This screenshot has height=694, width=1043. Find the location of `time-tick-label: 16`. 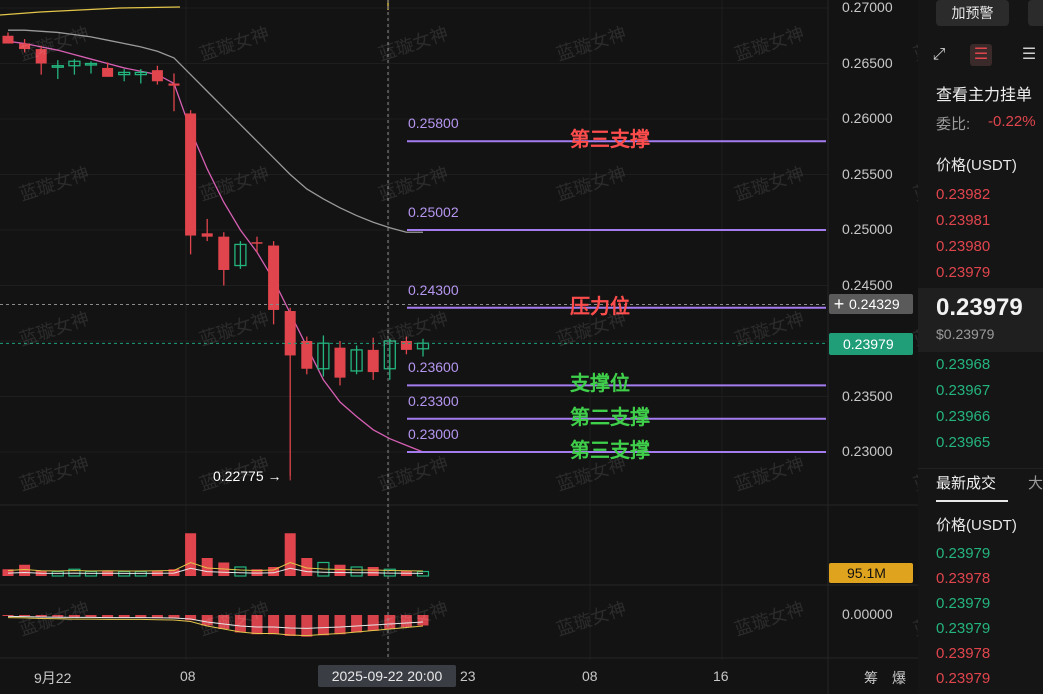

time-tick-label: 16 is located at coordinates (721, 676).